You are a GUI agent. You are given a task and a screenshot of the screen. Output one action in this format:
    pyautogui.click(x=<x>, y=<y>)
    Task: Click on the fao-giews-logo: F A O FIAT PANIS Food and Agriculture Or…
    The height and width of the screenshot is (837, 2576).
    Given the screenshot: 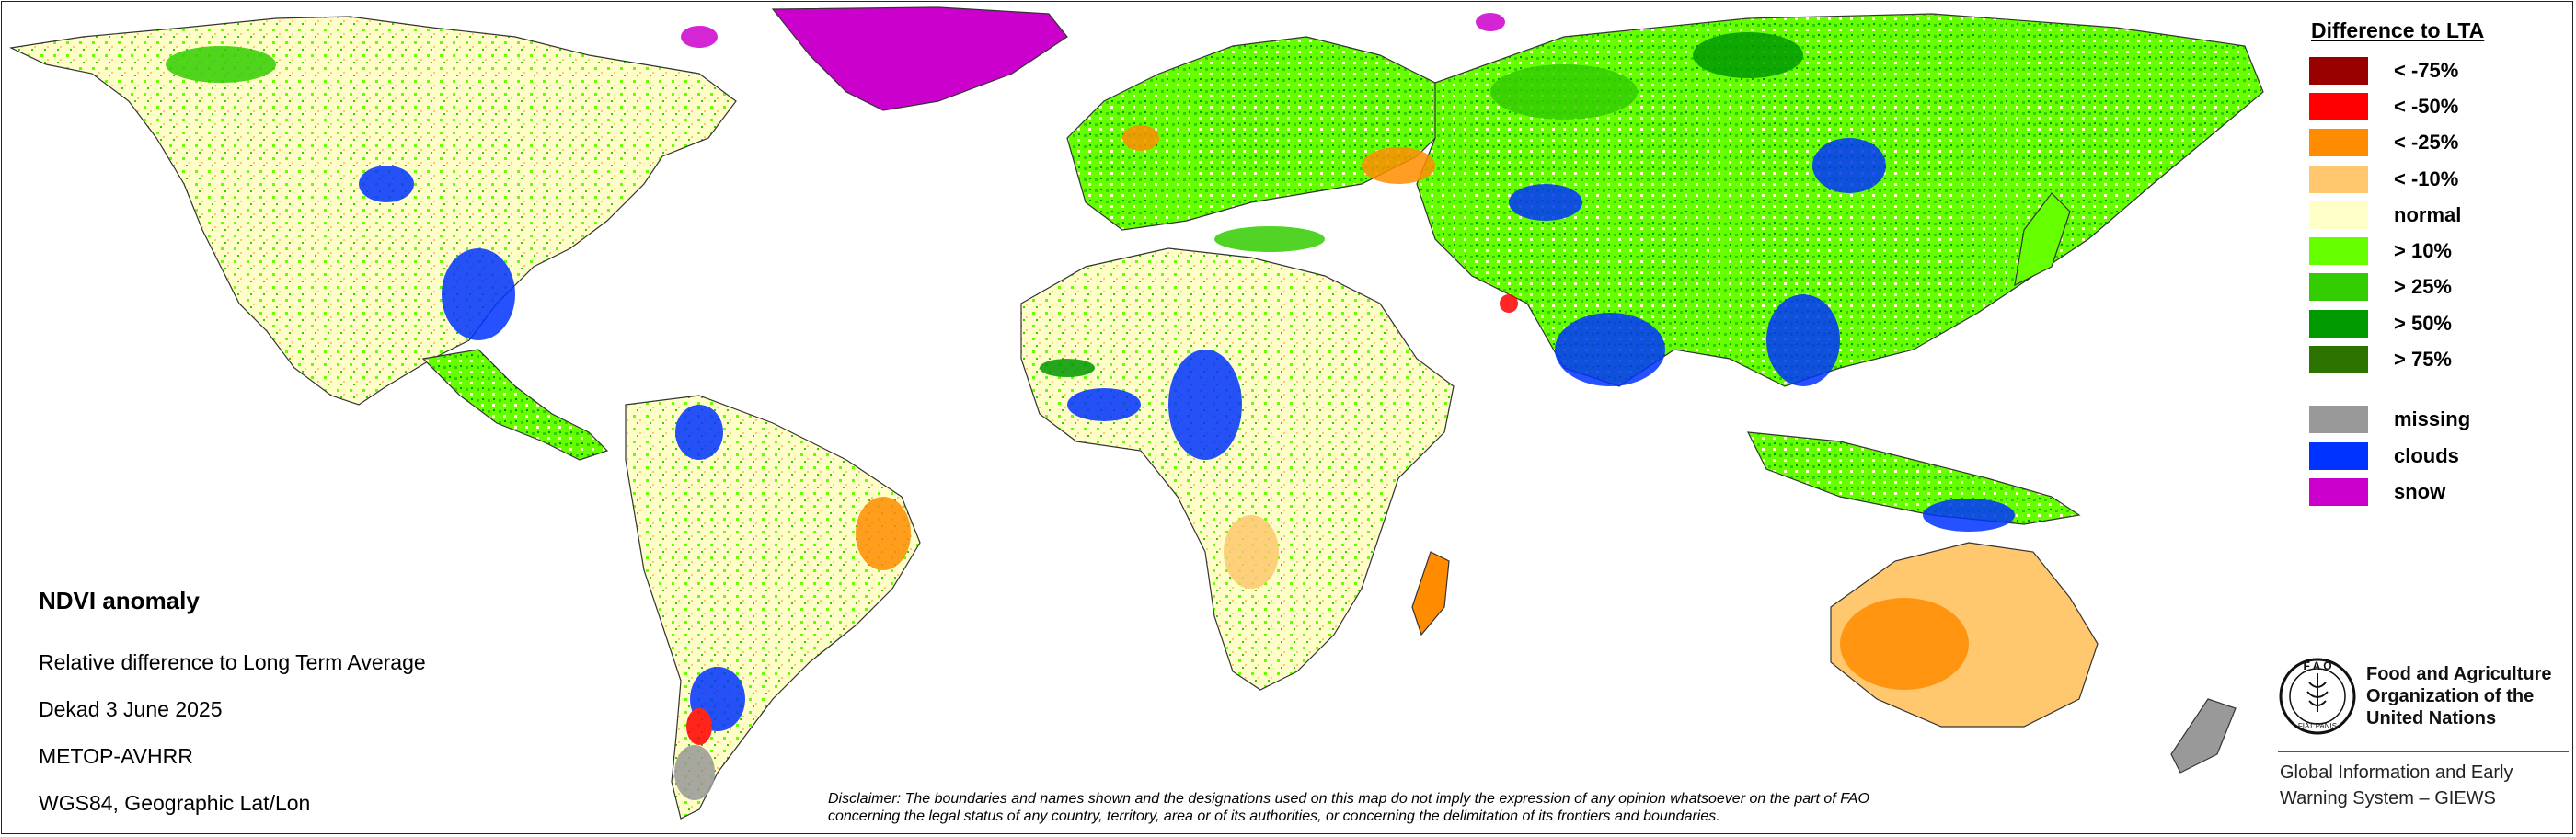 What is the action you would take?
    pyautogui.click(x=2423, y=733)
    